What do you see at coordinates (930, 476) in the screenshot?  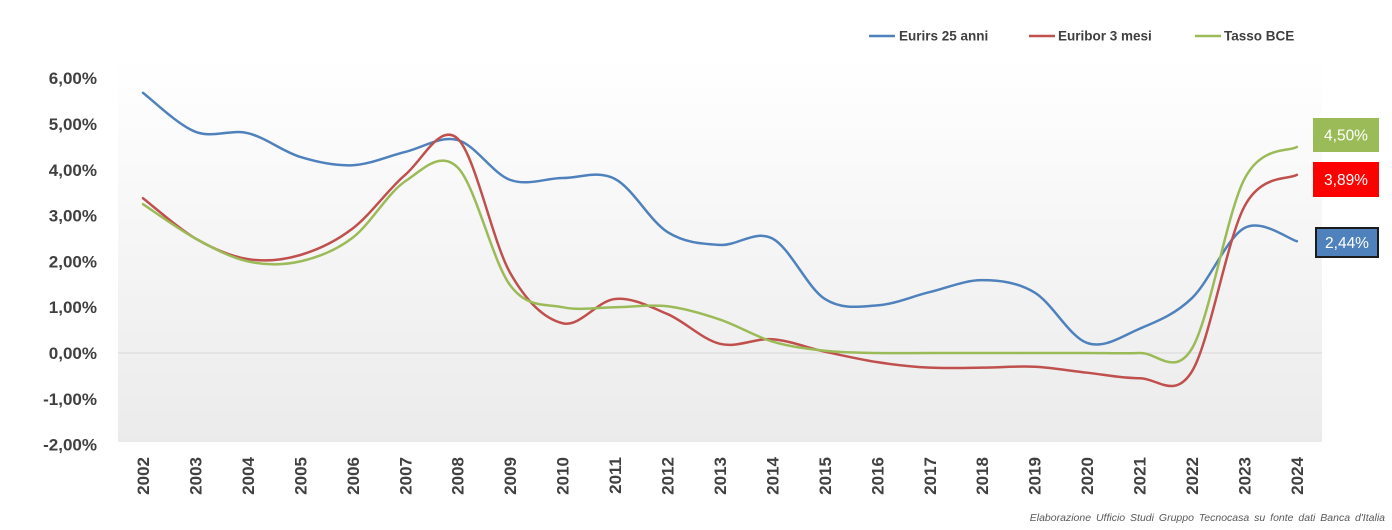 I see `x-tick-label: 2017` at bounding box center [930, 476].